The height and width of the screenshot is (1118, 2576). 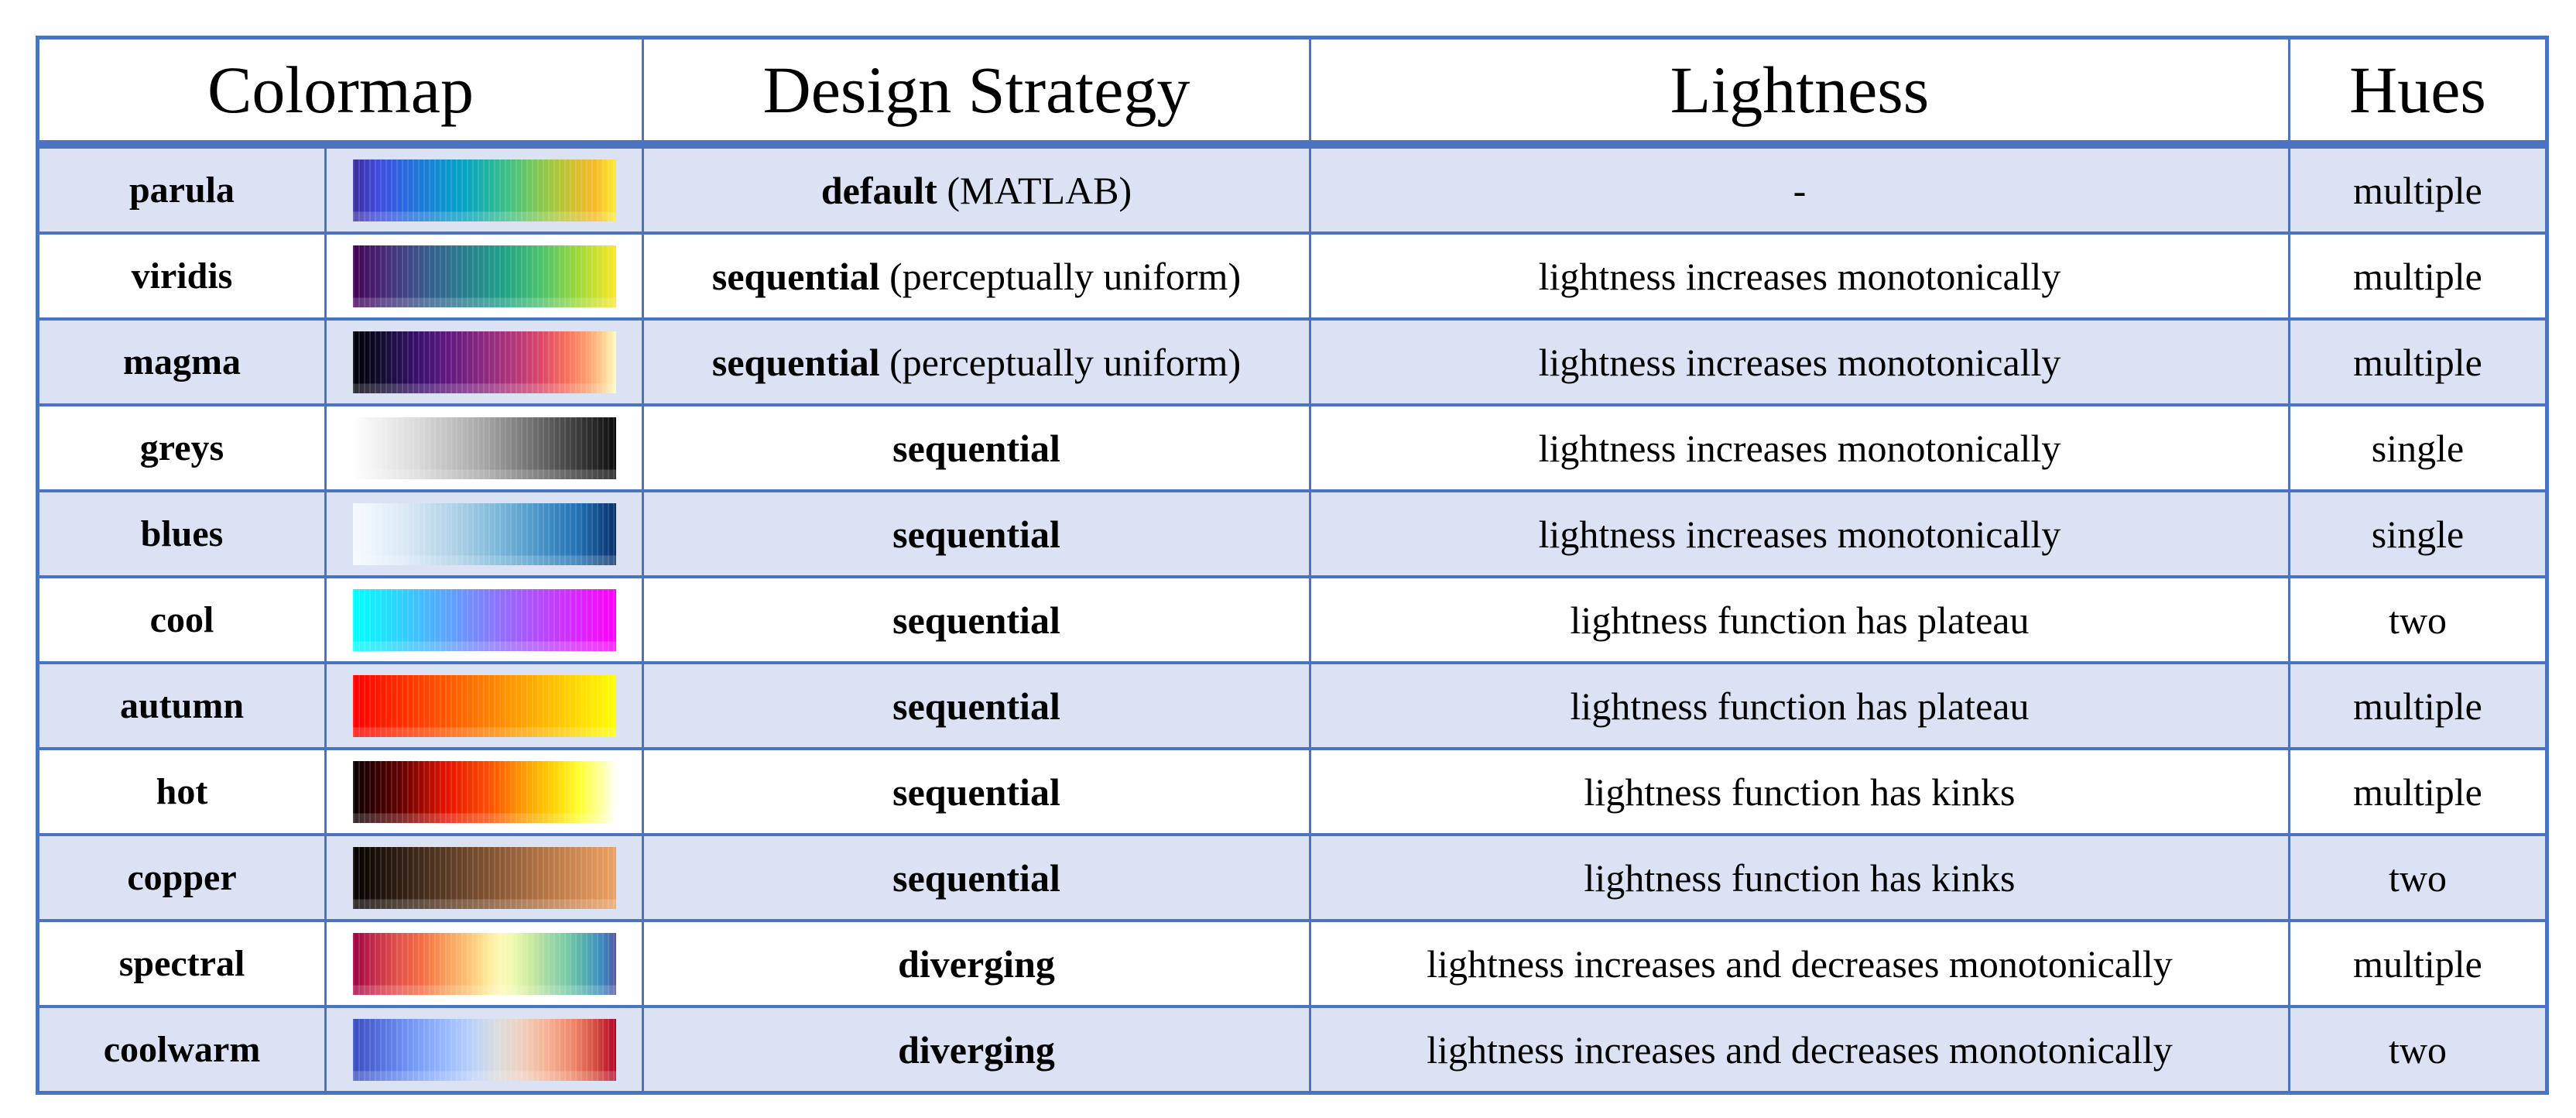 I want to click on strategy-detail: (MATLAB), so click(x=1034, y=190).